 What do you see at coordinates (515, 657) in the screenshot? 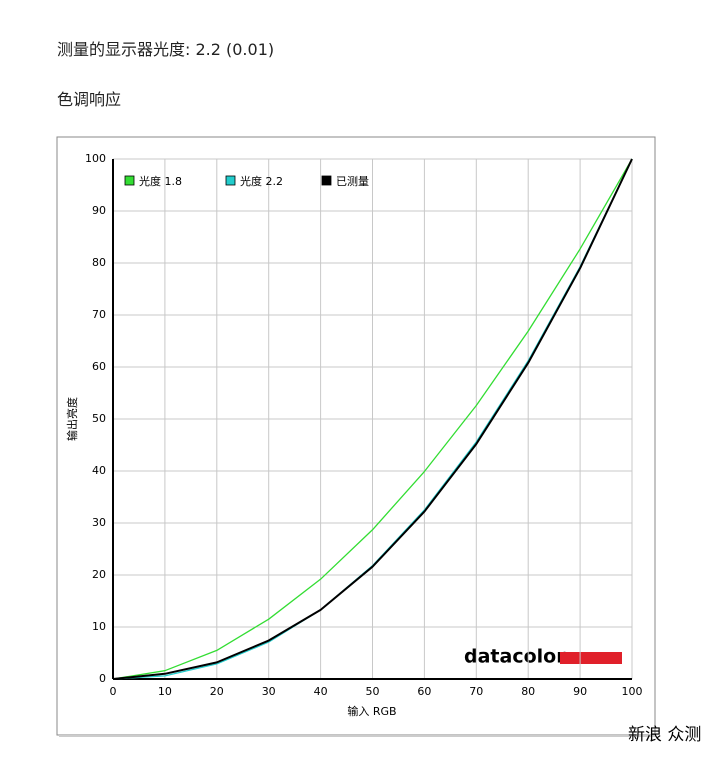
I see `logo: datacolor` at bounding box center [515, 657].